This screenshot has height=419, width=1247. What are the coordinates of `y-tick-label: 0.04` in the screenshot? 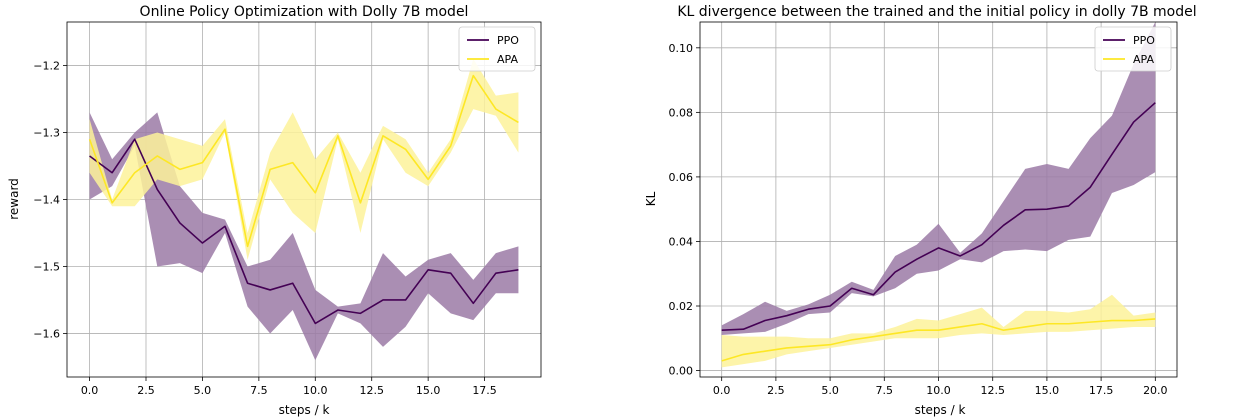 It's located at (681, 241).